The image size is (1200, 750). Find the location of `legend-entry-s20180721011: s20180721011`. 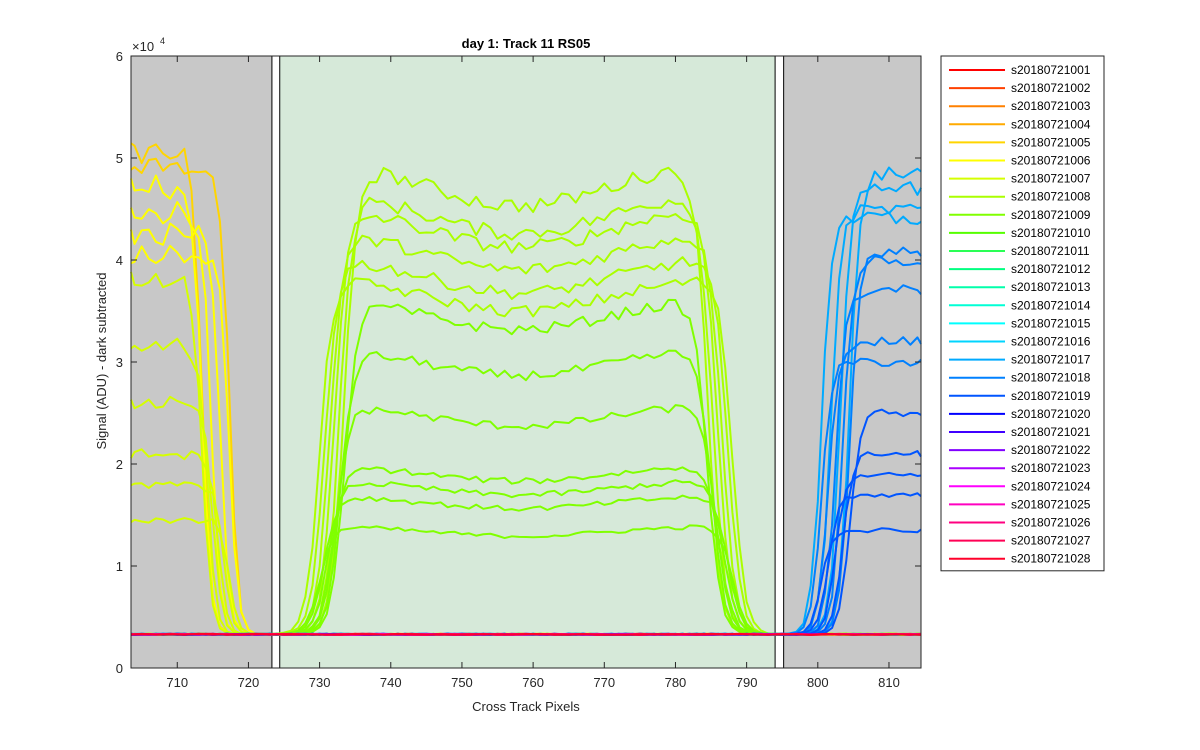

legend-entry-s20180721011: s20180721011 is located at coordinates (1050, 251).